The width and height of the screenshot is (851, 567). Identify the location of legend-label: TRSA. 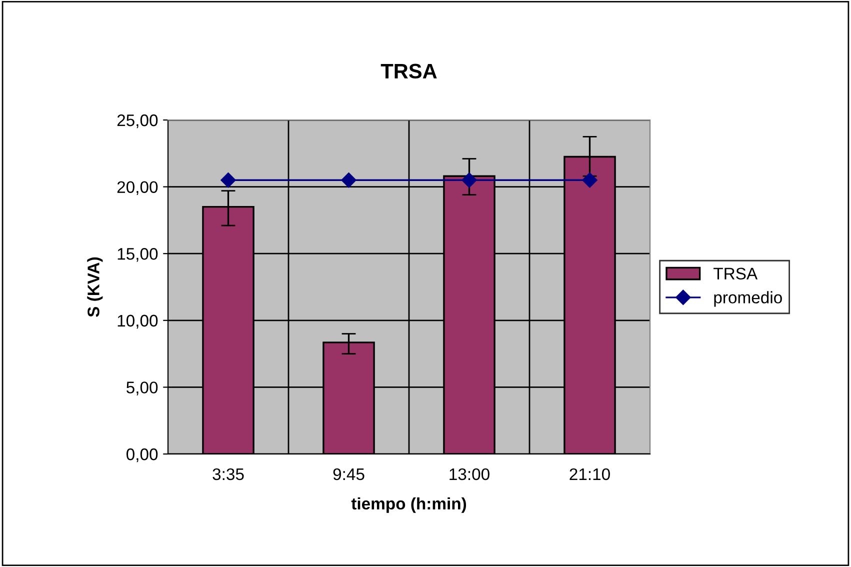
(736, 274).